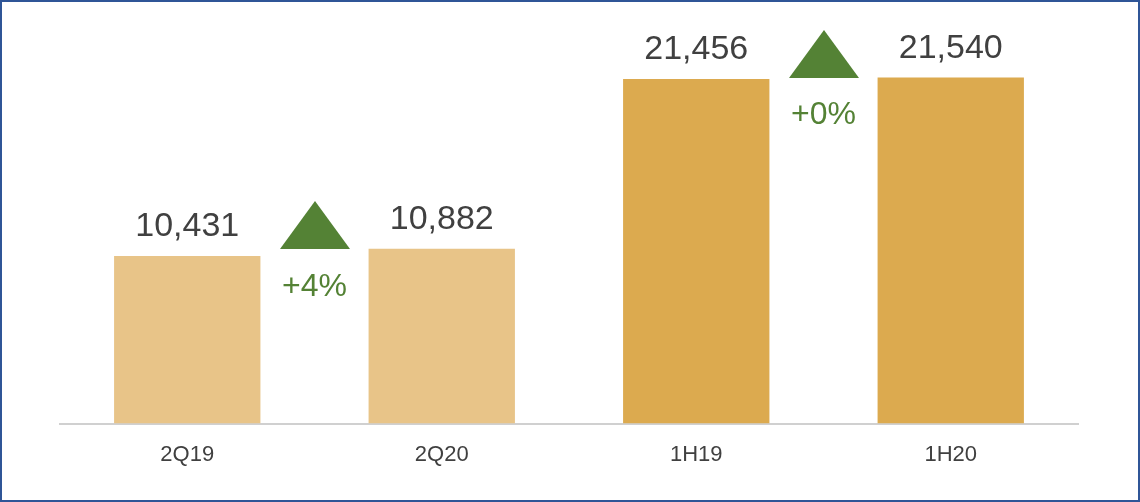 This screenshot has width=1140, height=502. Describe the element at coordinates (441, 217) in the screenshot. I see `data-label: 10,882` at that location.